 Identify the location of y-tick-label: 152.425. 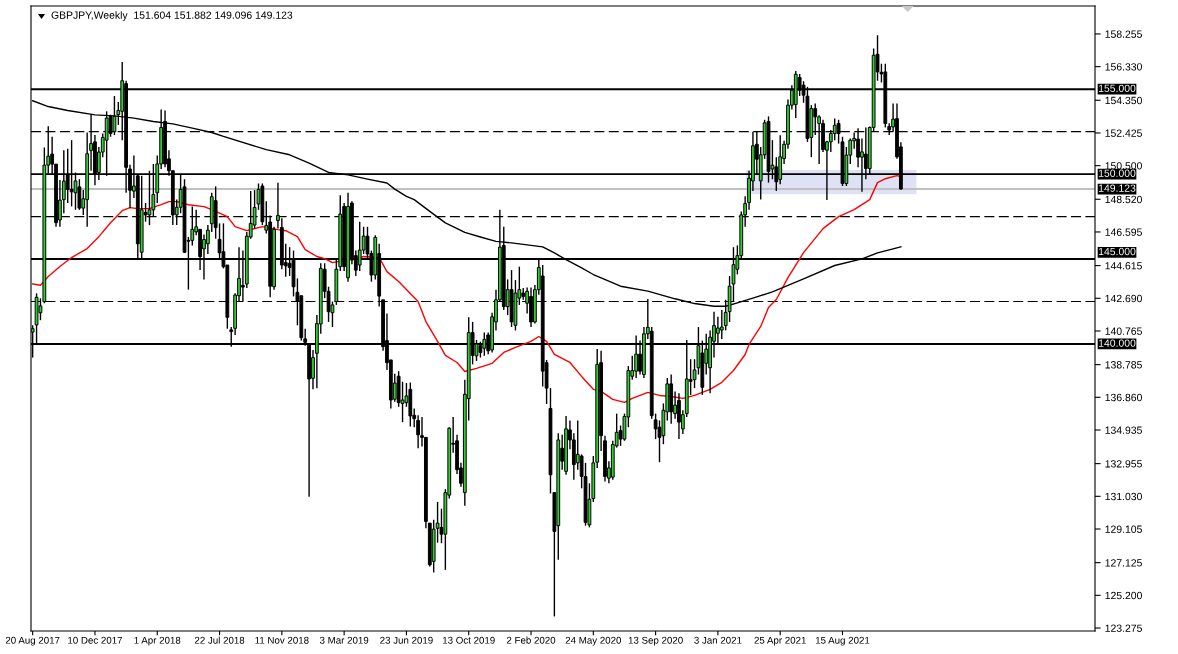
(1123, 133).